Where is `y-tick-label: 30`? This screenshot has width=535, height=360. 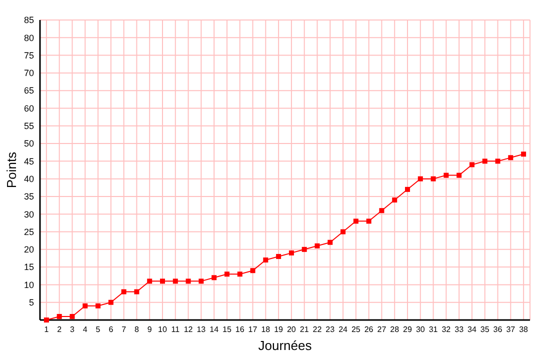 y-tick-label: 30 is located at coordinates (29, 214).